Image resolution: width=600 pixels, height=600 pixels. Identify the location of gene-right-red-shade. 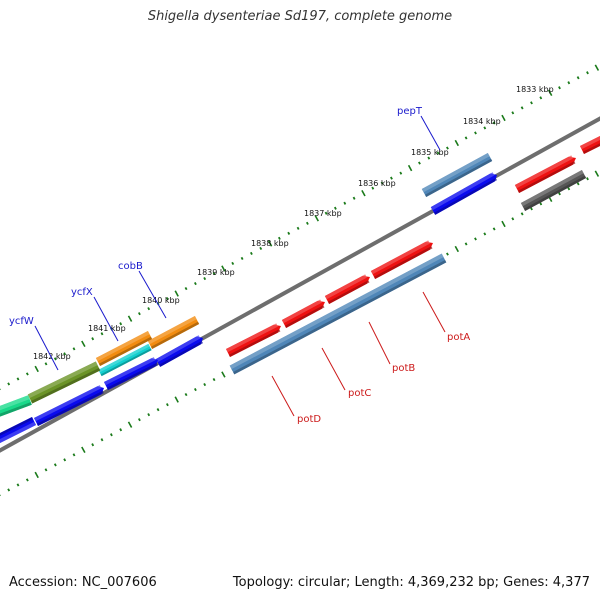
(546, 177).